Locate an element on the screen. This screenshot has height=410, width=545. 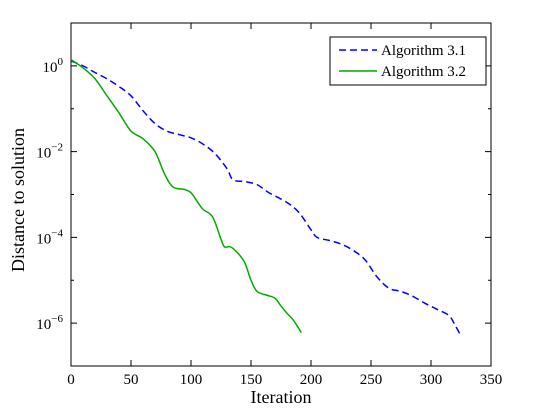
x-axis-title: Iteration is located at coordinates (281, 397).